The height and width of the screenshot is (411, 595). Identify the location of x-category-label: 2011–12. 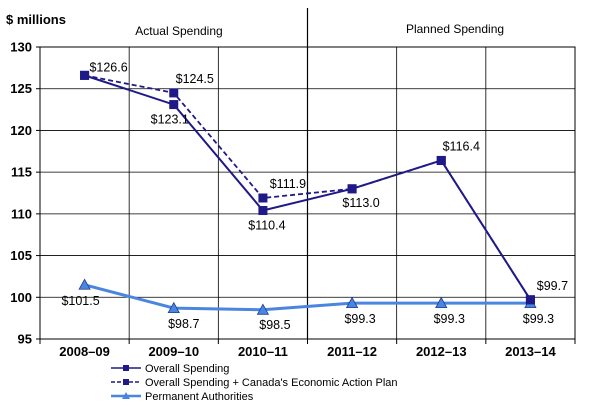
(352, 351).